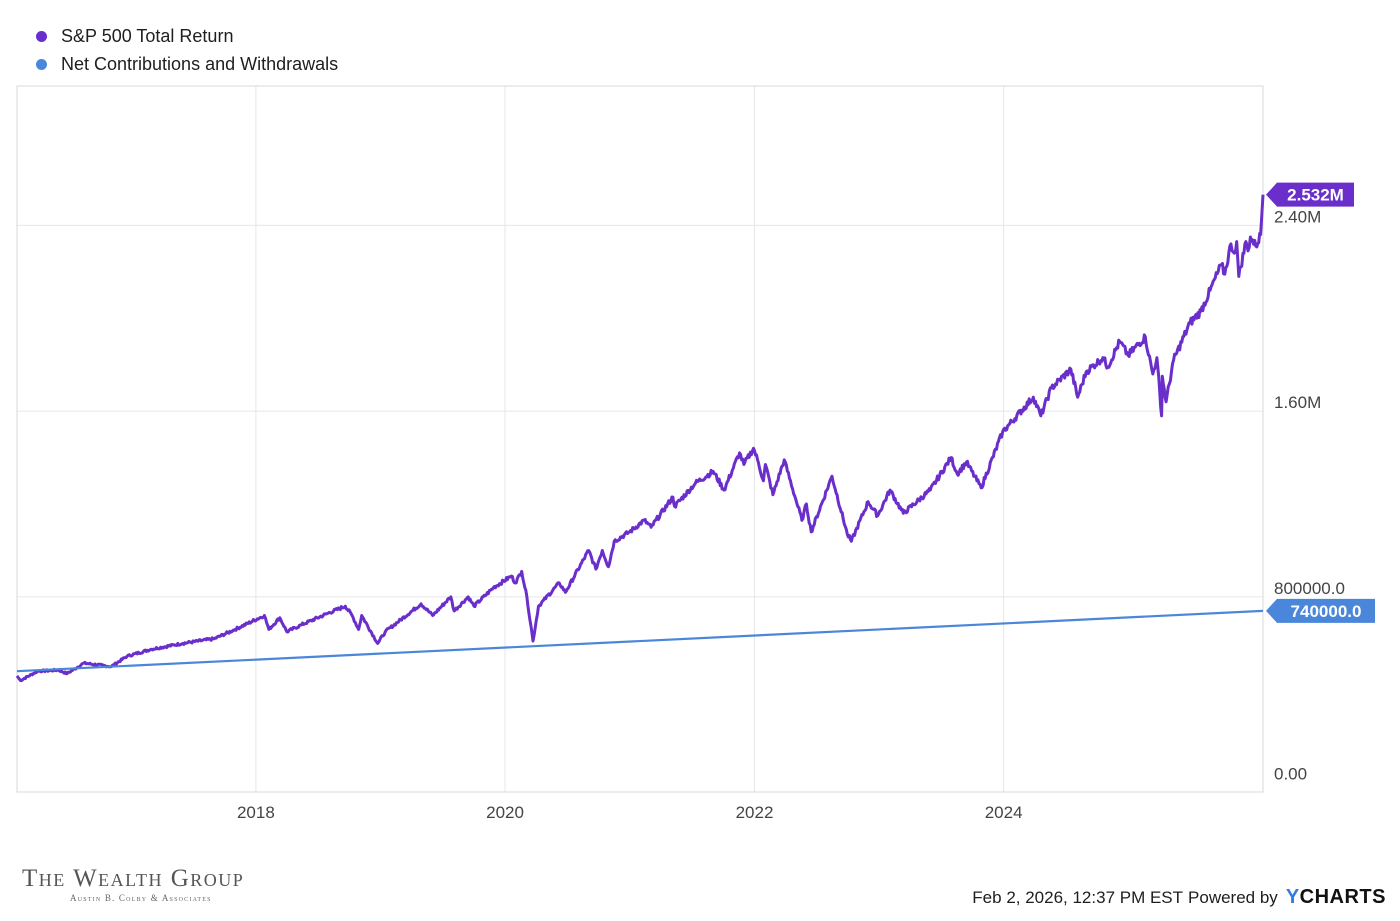 This screenshot has width=1400, height=921. I want to click on x-tick-label: 2018, so click(256, 812).